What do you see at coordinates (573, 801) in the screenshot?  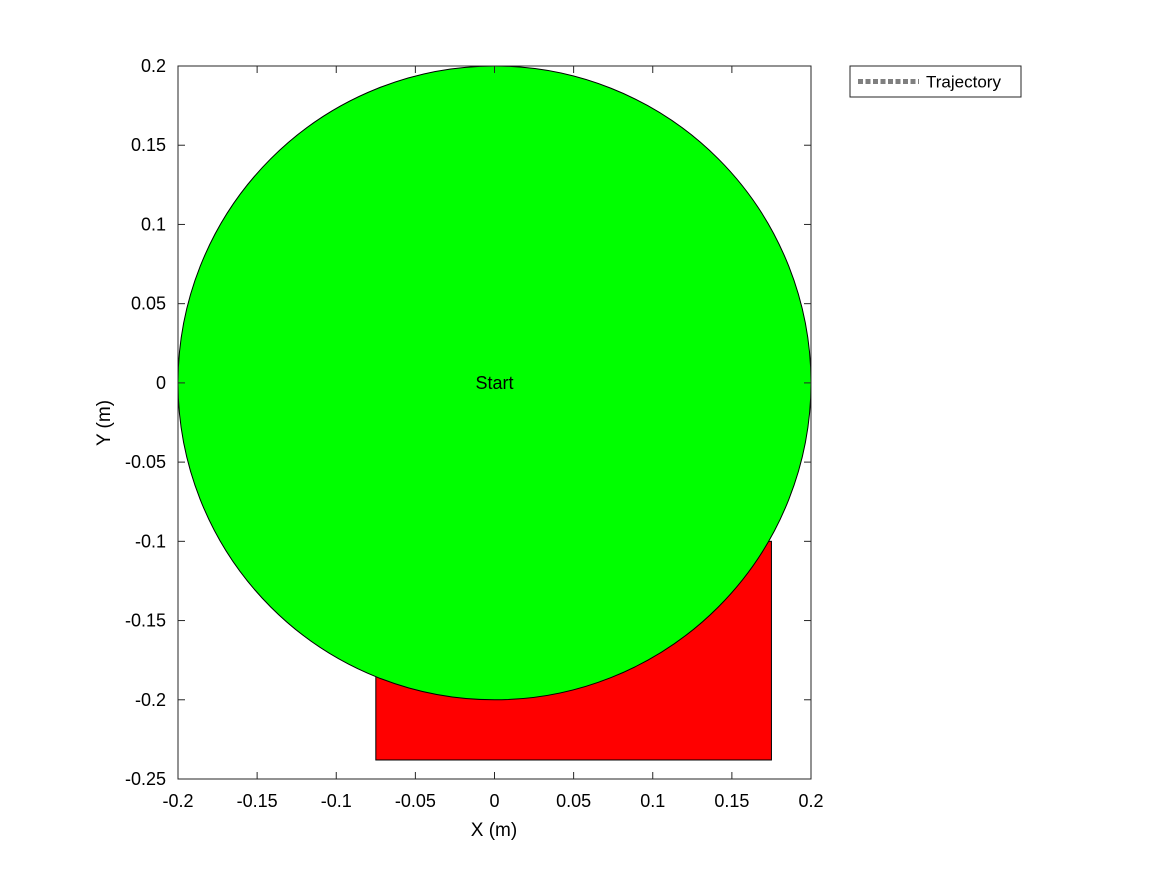 I see `x-tick-label: 0.05` at bounding box center [573, 801].